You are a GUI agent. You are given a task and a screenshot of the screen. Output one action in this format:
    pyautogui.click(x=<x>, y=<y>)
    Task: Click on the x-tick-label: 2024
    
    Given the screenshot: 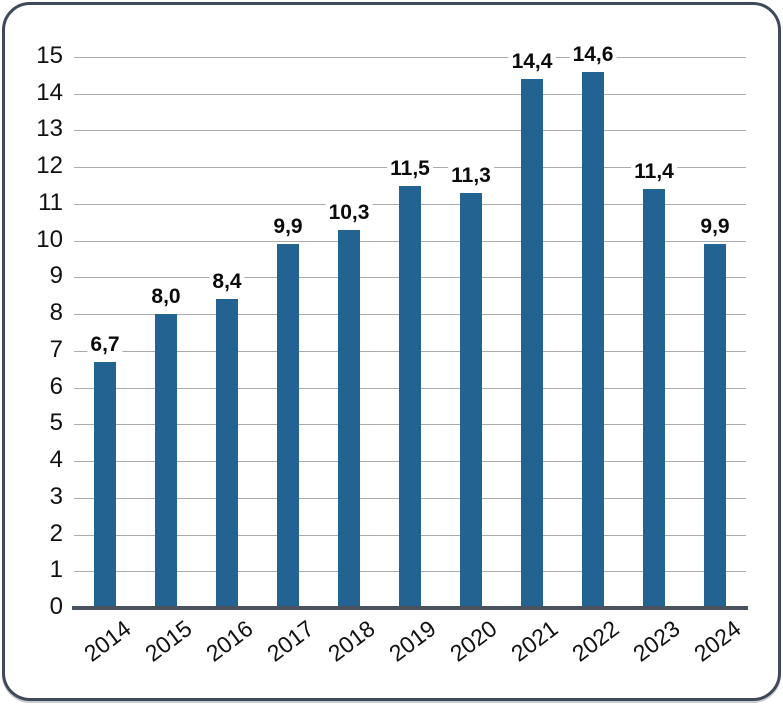 What is the action you would take?
    pyautogui.click(x=717, y=641)
    